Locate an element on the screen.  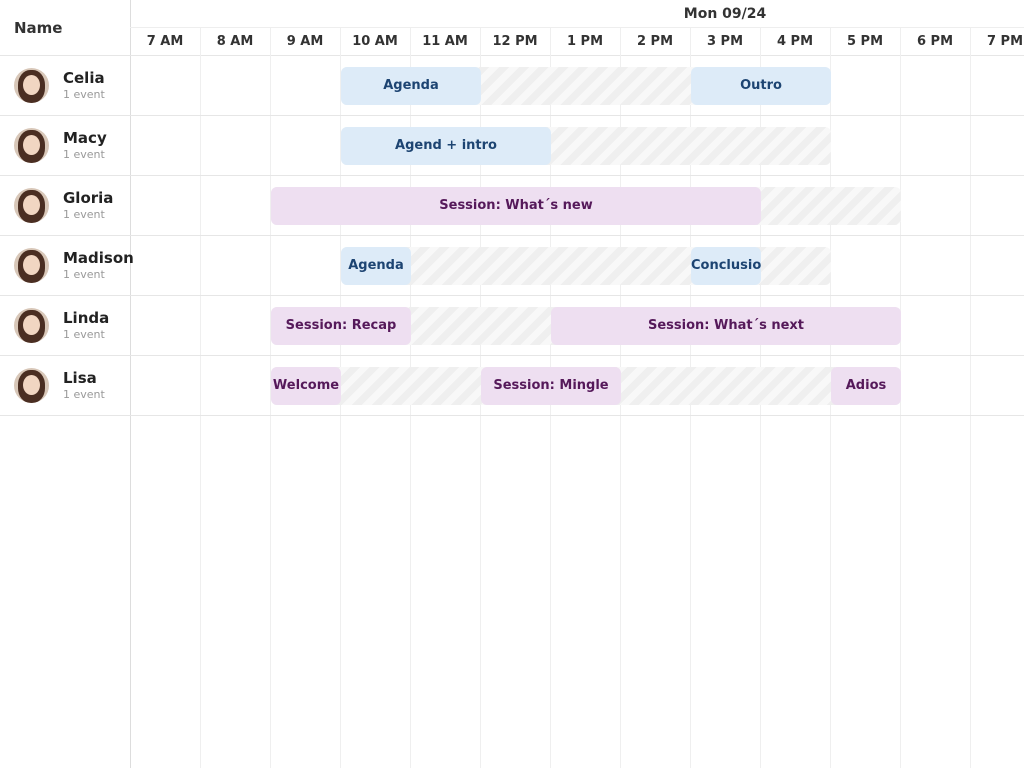
event: Session: Mingle is located at coordinates (551, 386).